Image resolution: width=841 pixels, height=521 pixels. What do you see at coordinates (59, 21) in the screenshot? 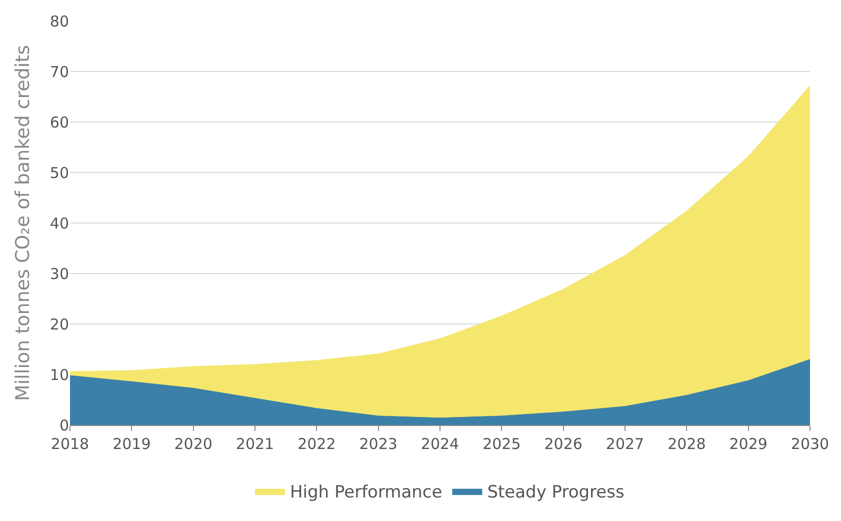
I see `y-tick-label: 80` at bounding box center [59, 21].